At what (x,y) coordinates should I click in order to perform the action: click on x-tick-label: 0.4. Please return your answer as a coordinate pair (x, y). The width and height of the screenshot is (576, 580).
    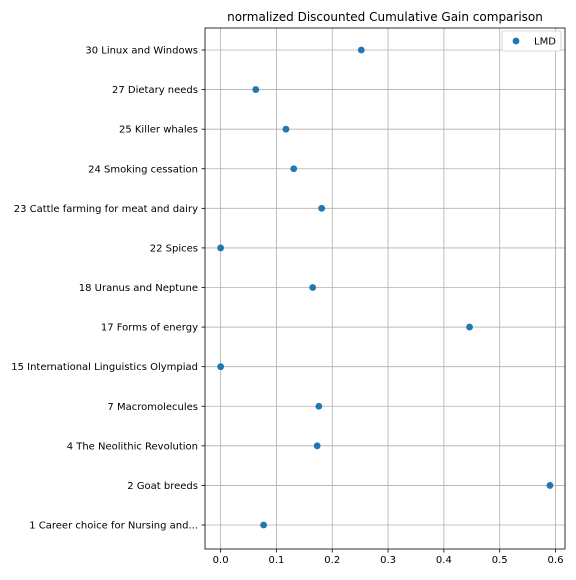
    Looking at the image, I should click on (444, 560).